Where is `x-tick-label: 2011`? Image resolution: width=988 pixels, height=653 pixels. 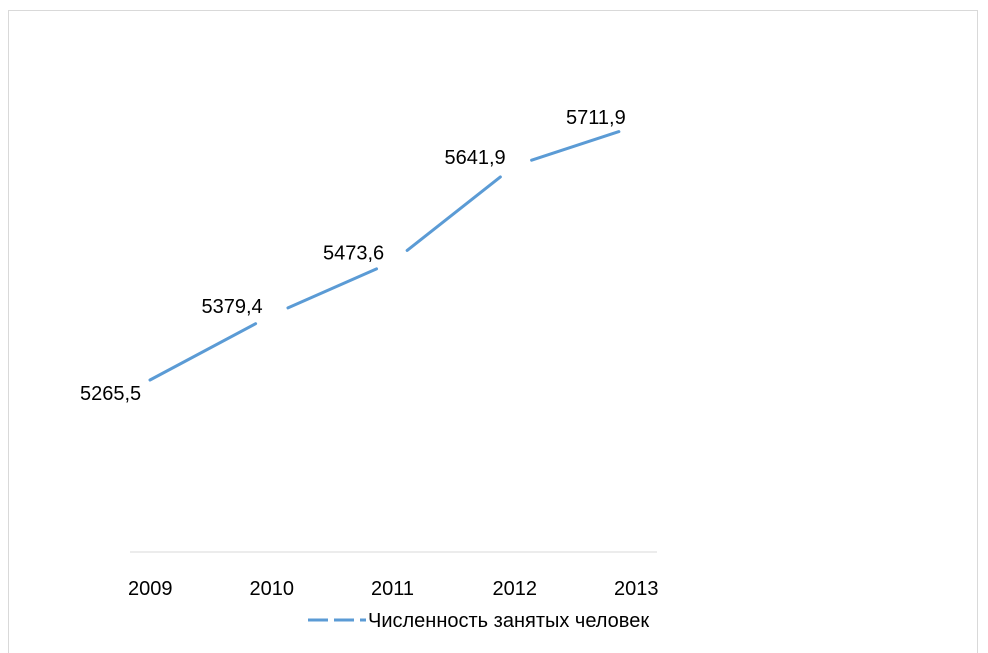 x-tick-label: 2011 is located at coordinates (392, 589).